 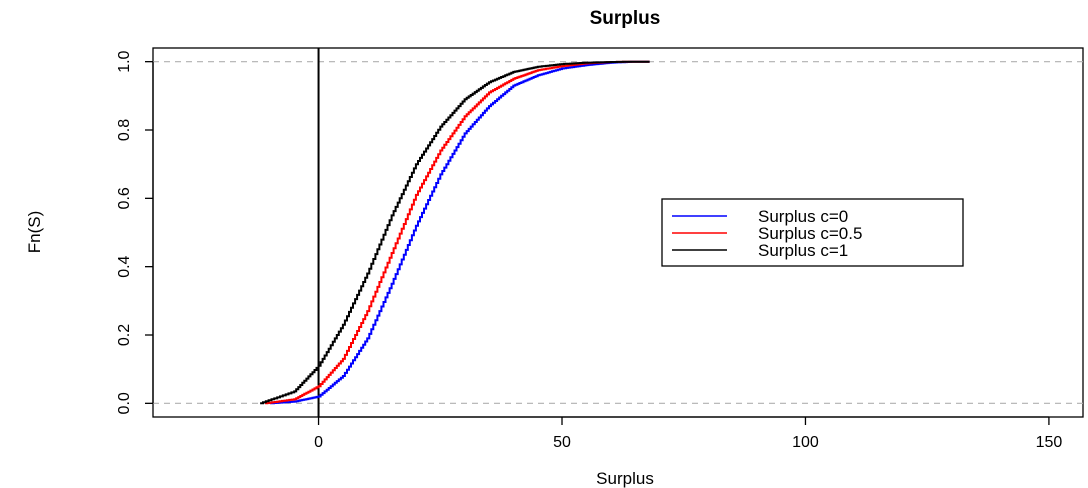 I want to click on chart-title: Surplus, so click(x=625, y=18).